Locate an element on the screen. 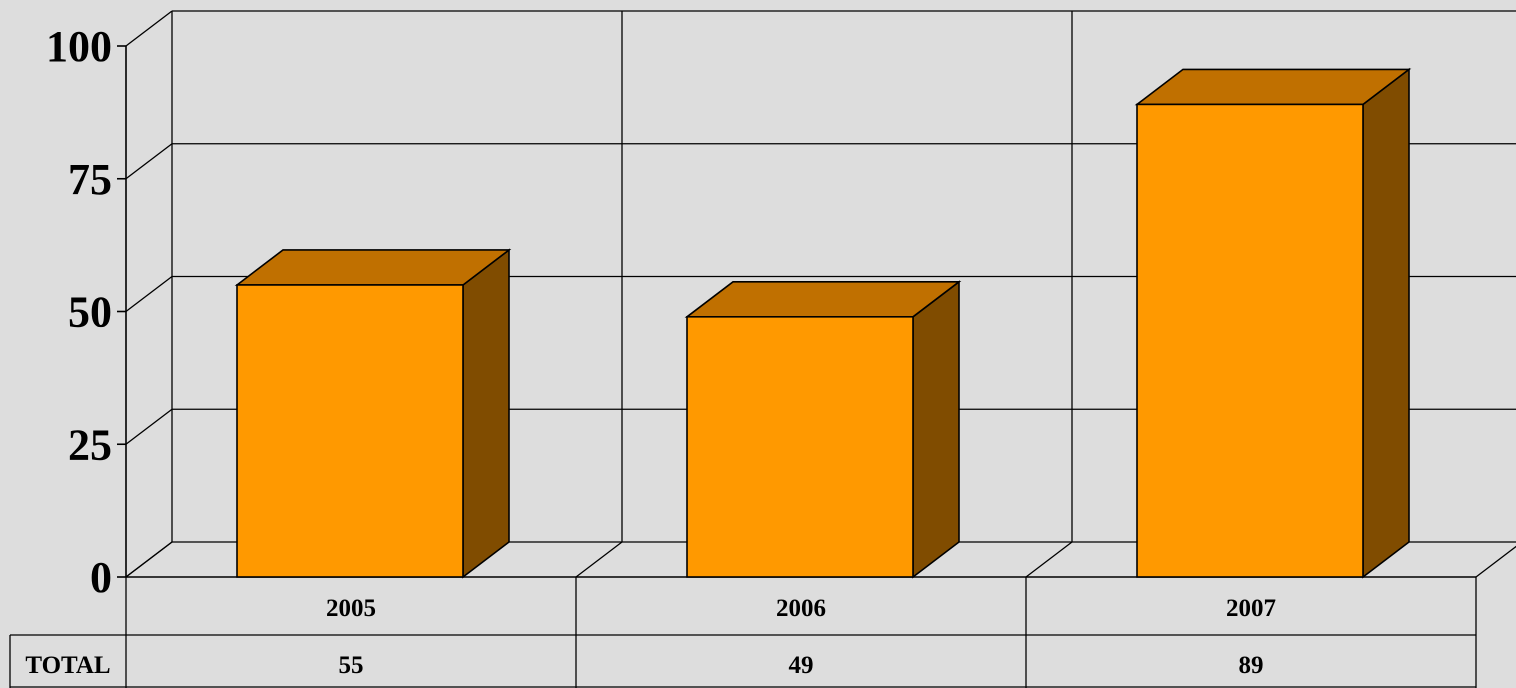  bar-front-2006 is located at coordinates (800, 447).